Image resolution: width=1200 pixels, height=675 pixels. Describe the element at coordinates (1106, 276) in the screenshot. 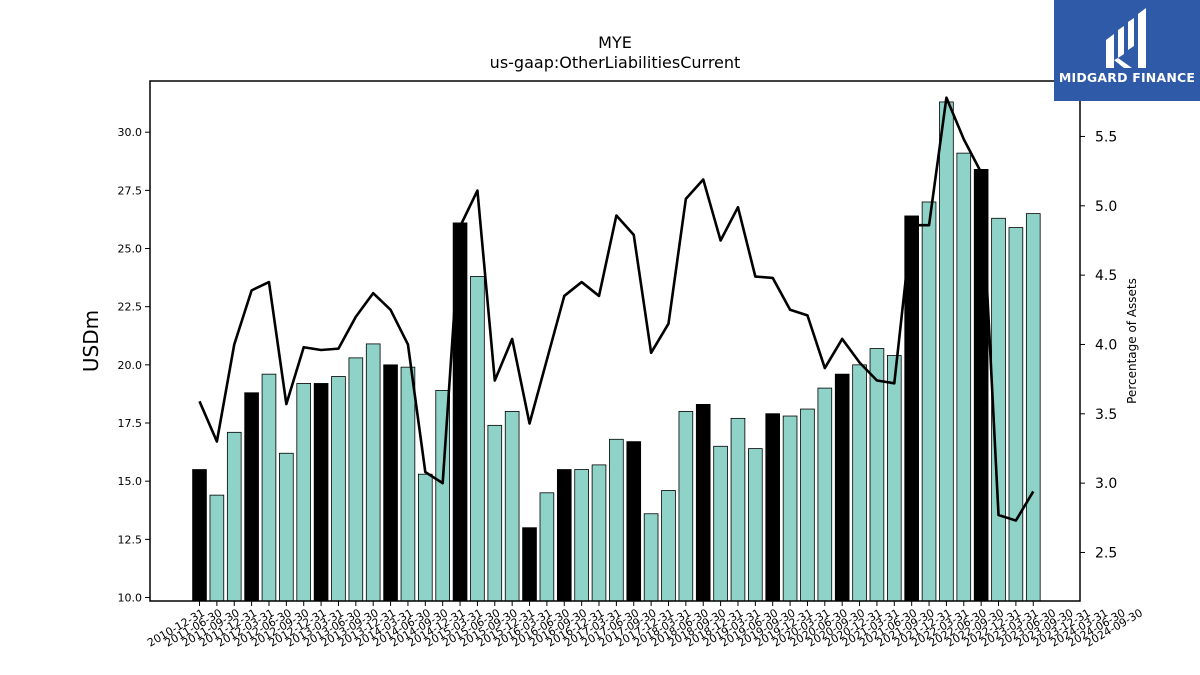

I see `y2-tick-label: 4.5` at that location.